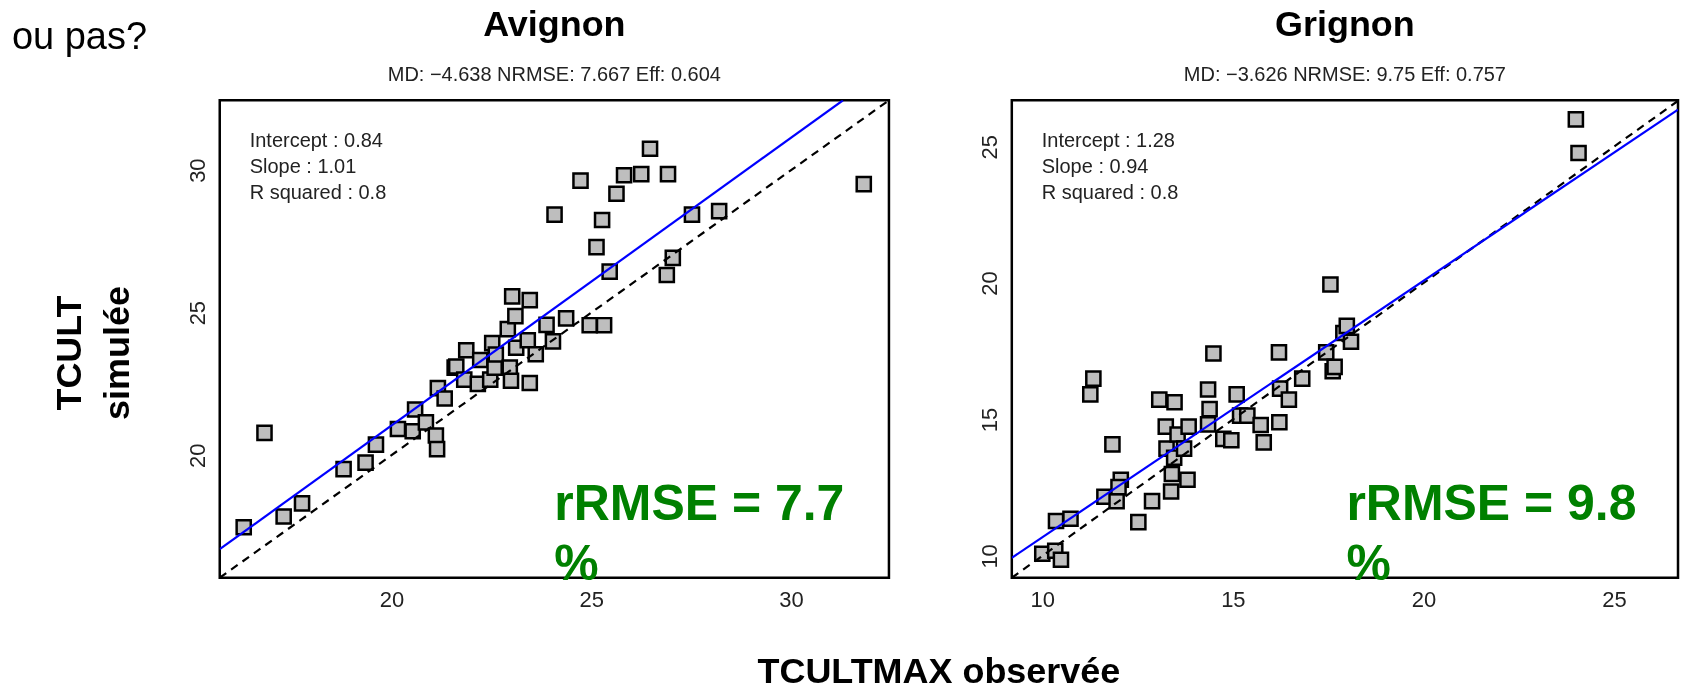 This screenshot has height=699, width=1685. Describe the element at coordinates (1095, 166) in the screenshot. I see `annotation: Slope : 0.94` at that location.